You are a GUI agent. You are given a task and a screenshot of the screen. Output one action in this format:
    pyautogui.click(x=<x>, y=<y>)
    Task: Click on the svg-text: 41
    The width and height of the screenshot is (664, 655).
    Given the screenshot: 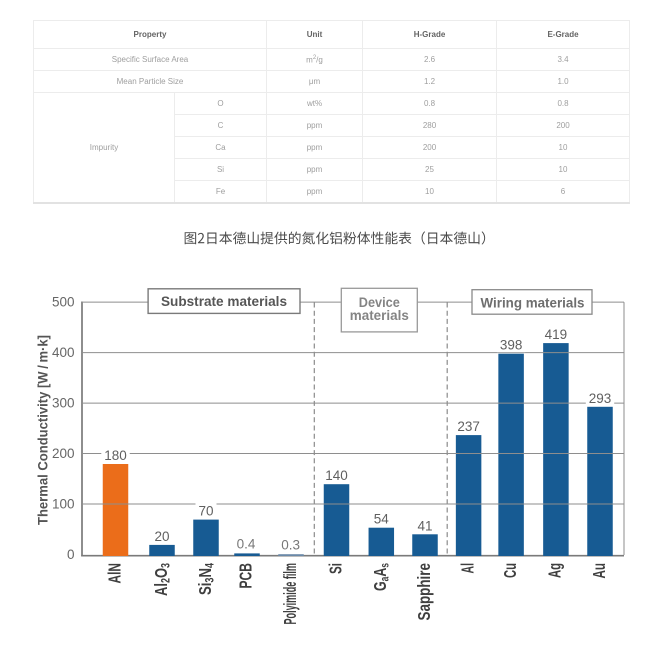 What is the action you would take?
    pyautogui.click(x=424, y=525)
    